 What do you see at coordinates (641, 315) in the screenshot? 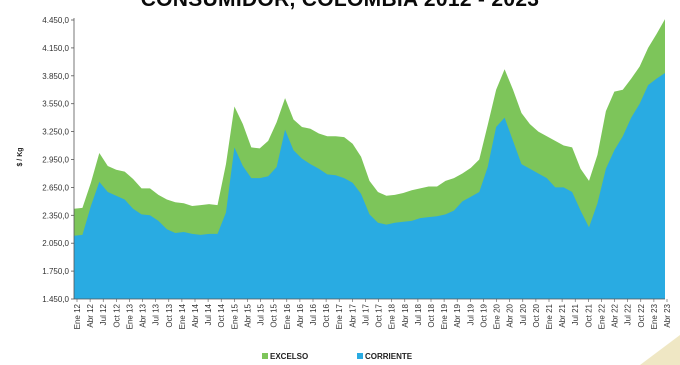
I see `x-tick-label: Oct 22` at bounding box center [641, 315].